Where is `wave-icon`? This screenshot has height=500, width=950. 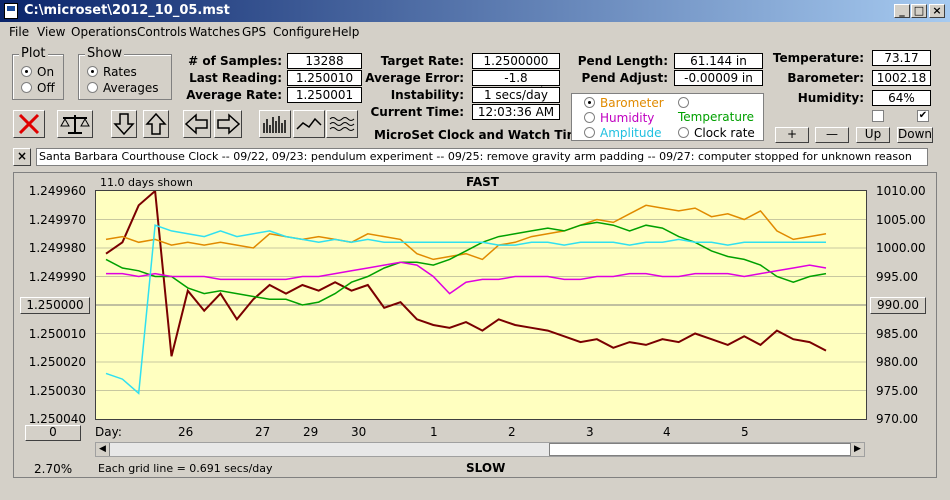
wave-icon is located at coordinates (342, 124).